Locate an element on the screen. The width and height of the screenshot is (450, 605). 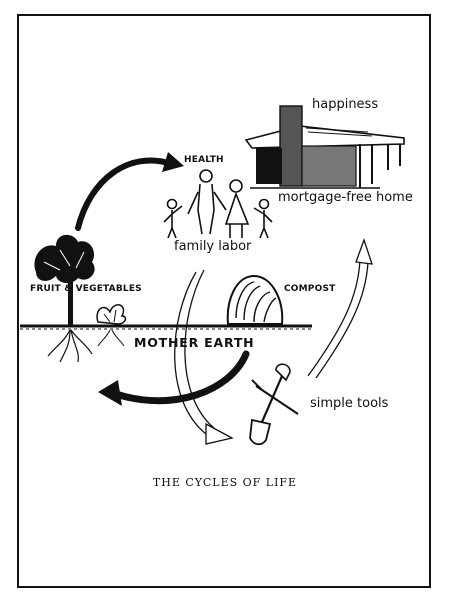
label-mother-earth: MOTHER EARTH is located at coordinates (194, 342).